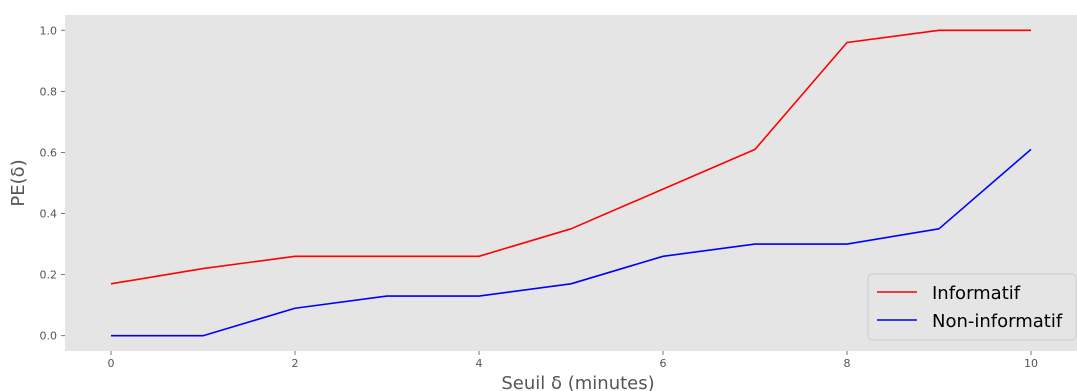 This screenshot has width=1077, height=391. What do you see at coordinates (49, 214) in the screenshot?
I see `y-tick-label: 0.4` at bounding box center [49, 214].